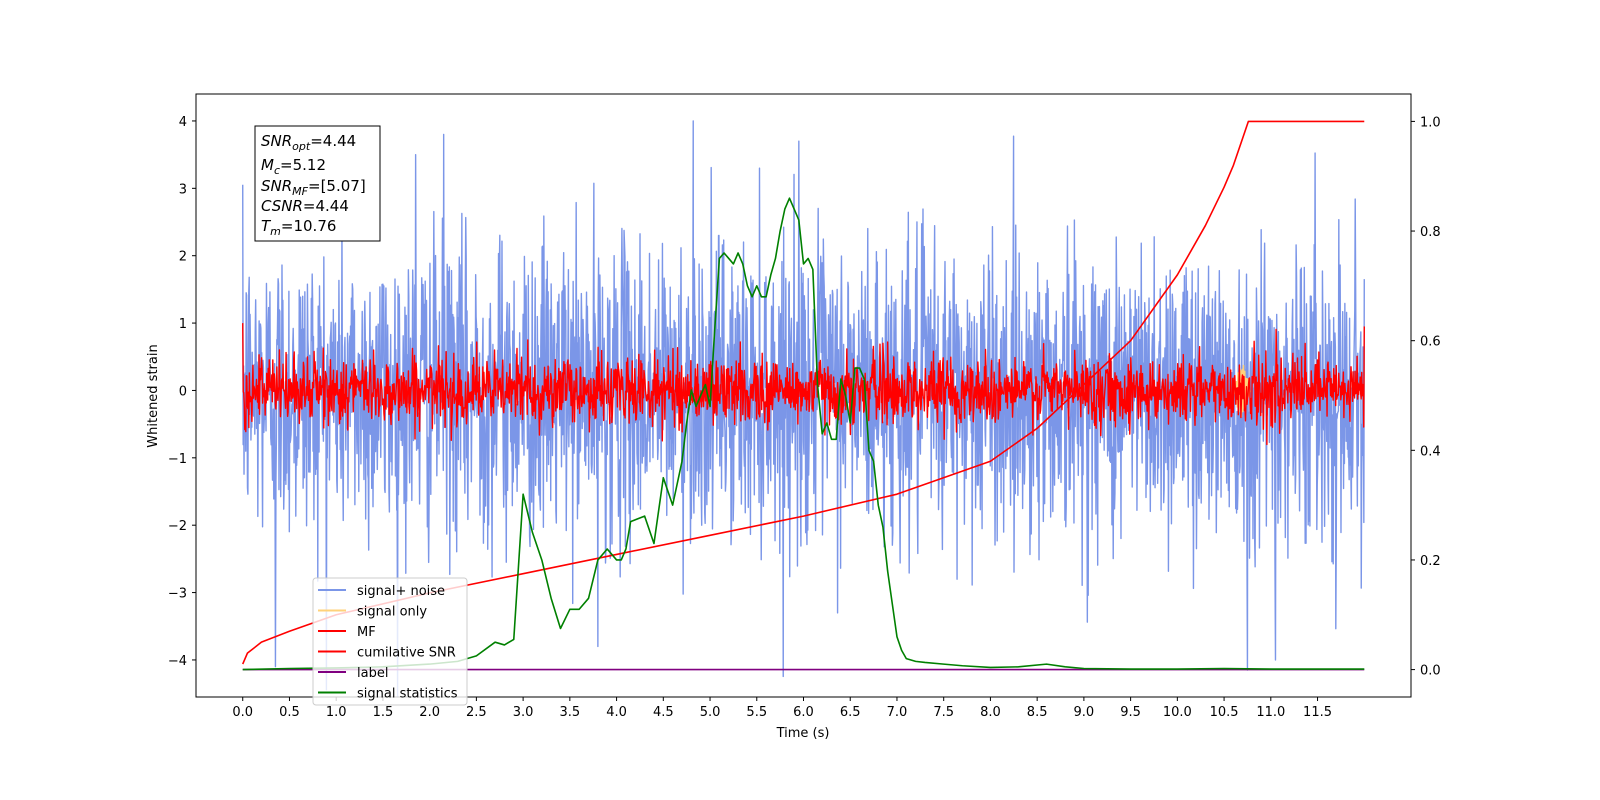 The height and width of the screenshot is (800, 1600). I want to click on y-tick-label: −3, so click(177, 594).